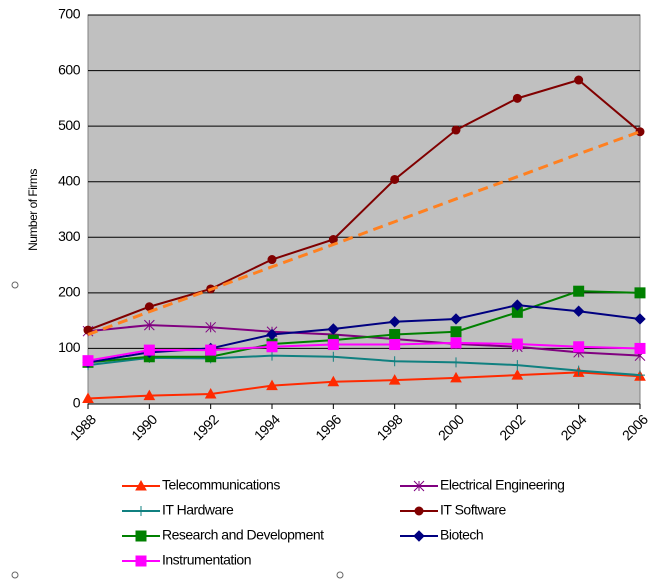 Image resolution: width=664 pixels, height=584 pixels. I want to click on y-tick-label: 400, so click(69, 180).